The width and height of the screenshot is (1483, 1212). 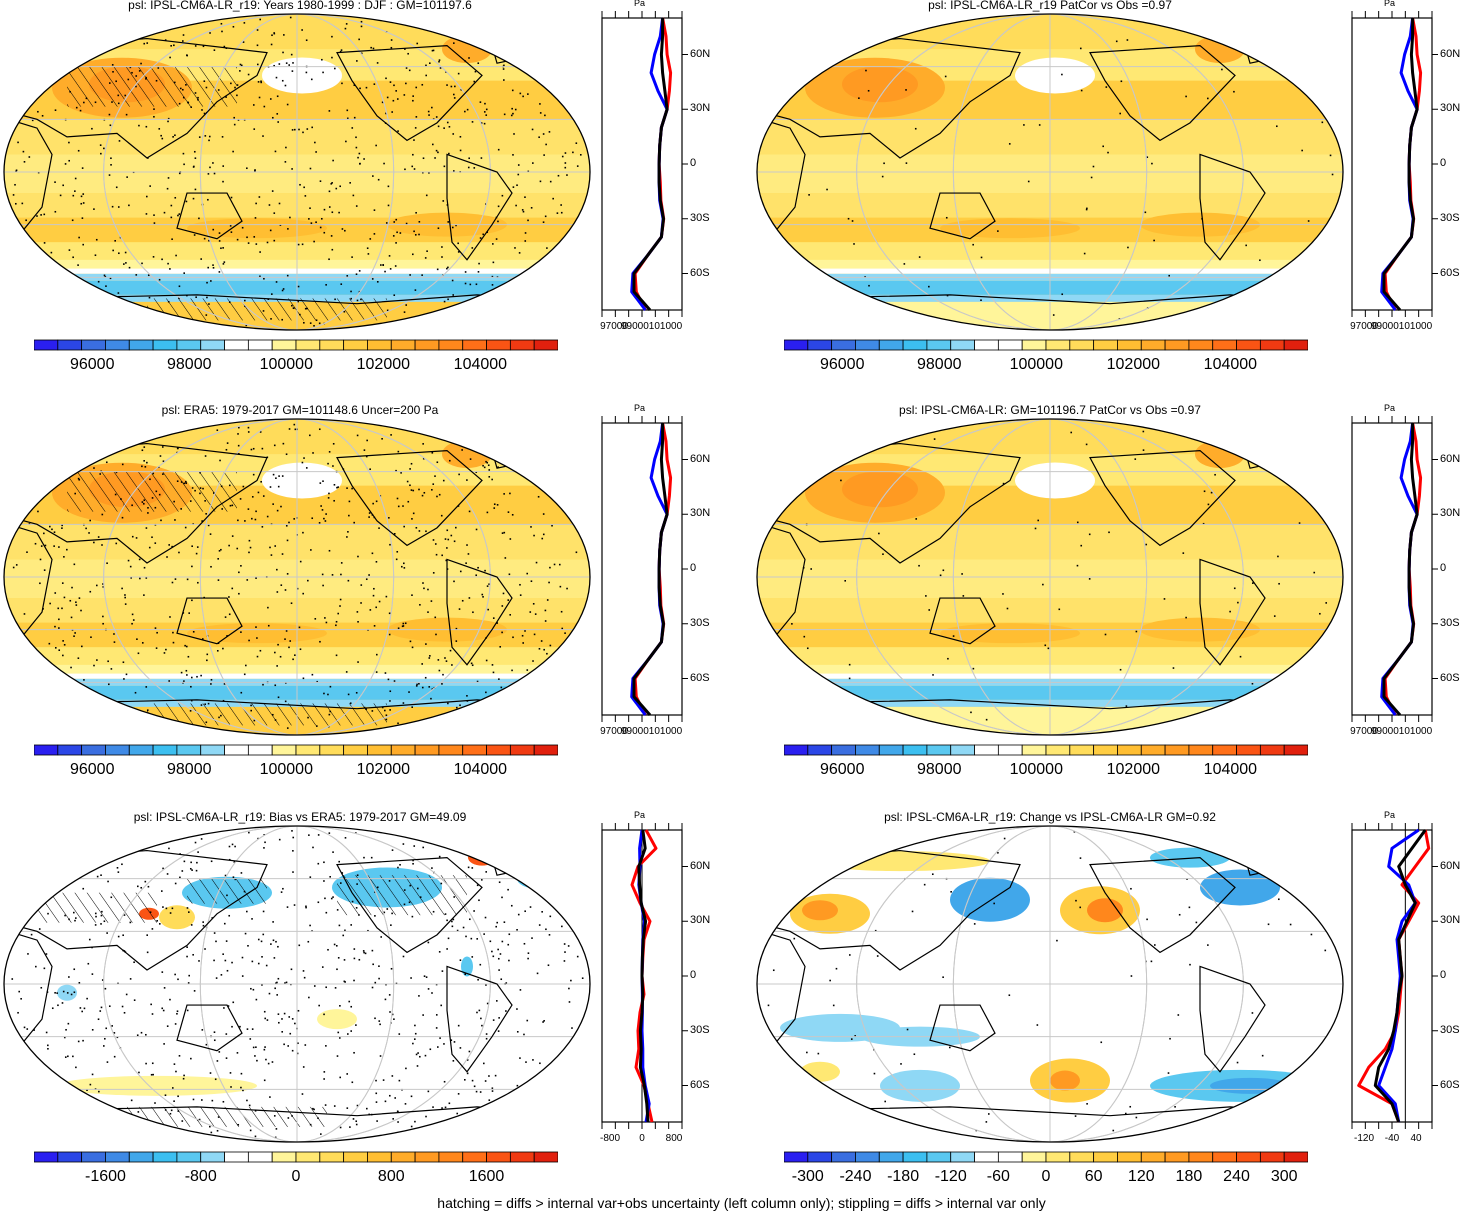 I want to click on colorbar-label: 300, so click(x=1284, y=1176).